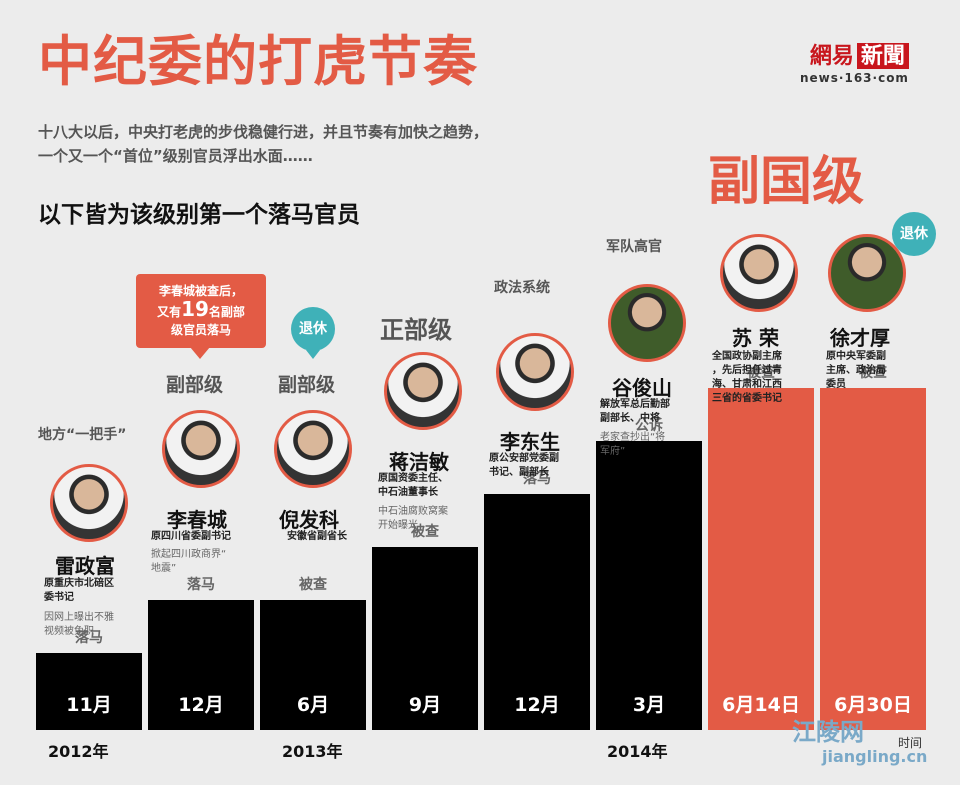 This screenshot has width=960, height=785. What do you see at coordinates (747, 384) in the screenshot?
I see `person-desc-line: 海、甘肃和江西` at bounding box center [747, 384].